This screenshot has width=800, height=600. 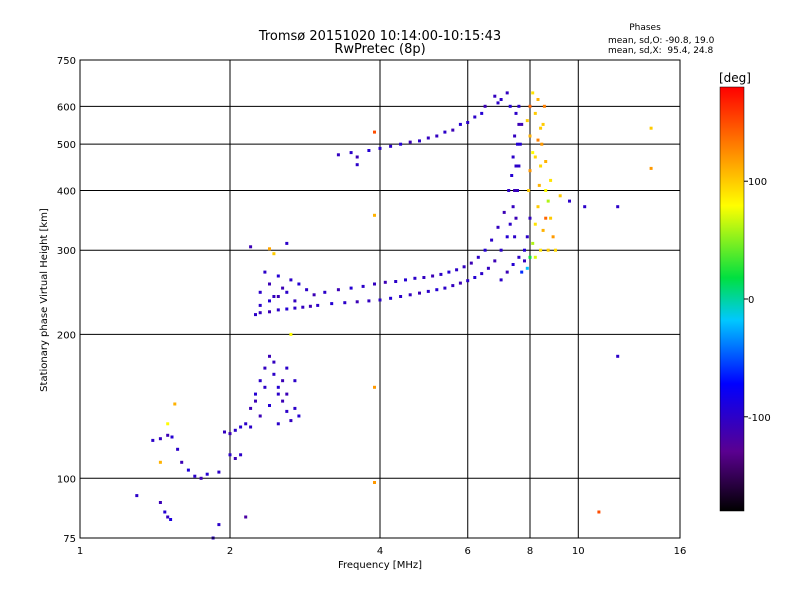 What do you see at coordinates (69, 539) in the screenshot?
I see `y-tick-label: 75` at bounding box center [69, 539].